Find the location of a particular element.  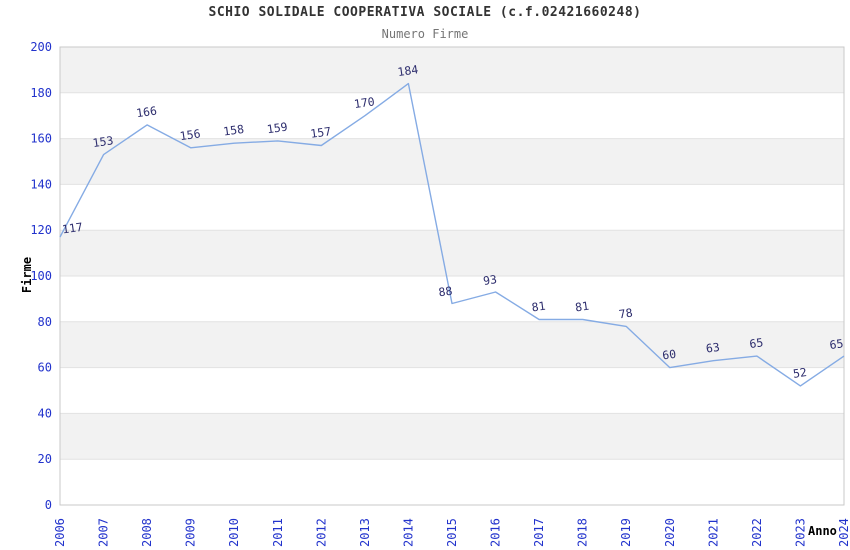

x-tick-label: 2020 is located at coordinates (670, 532).